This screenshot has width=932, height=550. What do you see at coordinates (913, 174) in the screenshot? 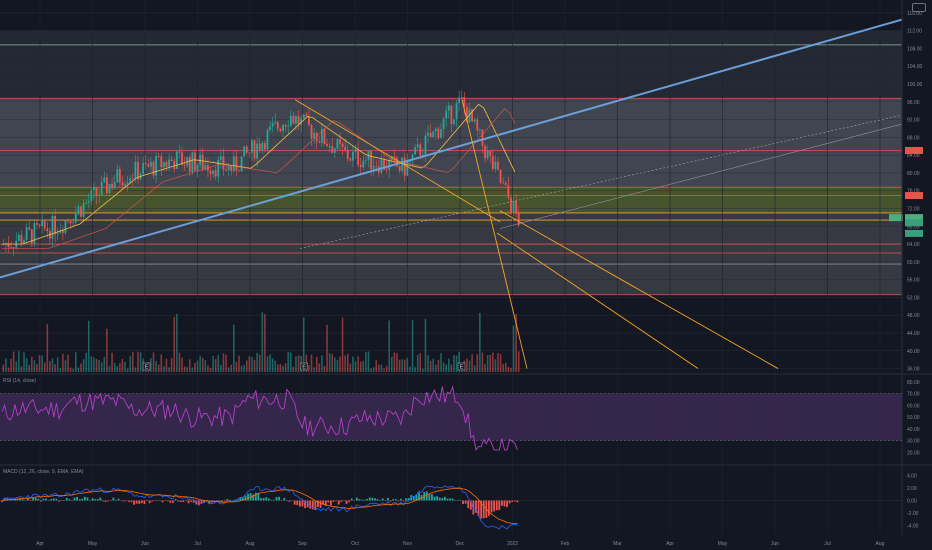
I see `price-tick-9: 80.00` at bounding box center [913, 174].